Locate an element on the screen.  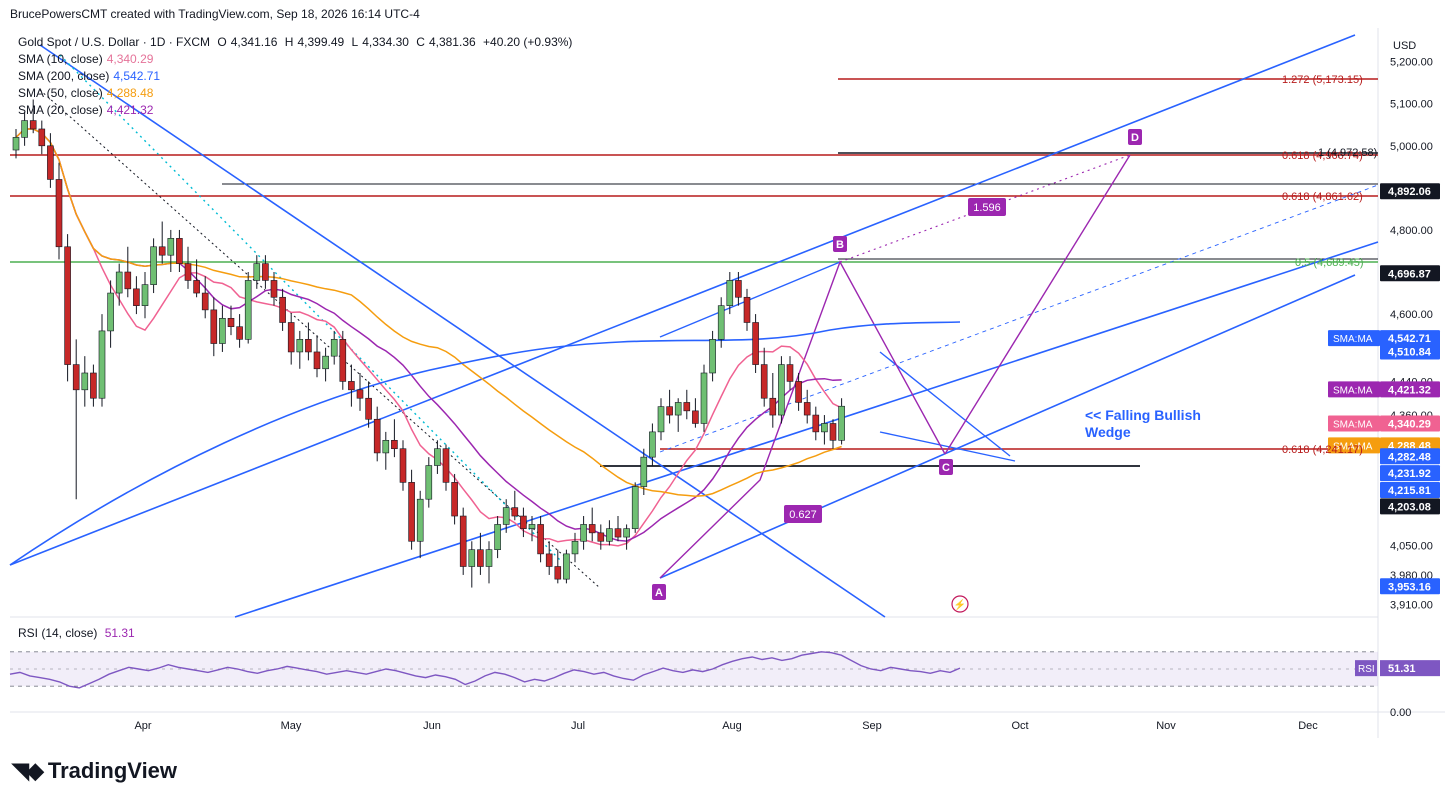
time-axis-label: Oct is located at coordinates (1019, 726).